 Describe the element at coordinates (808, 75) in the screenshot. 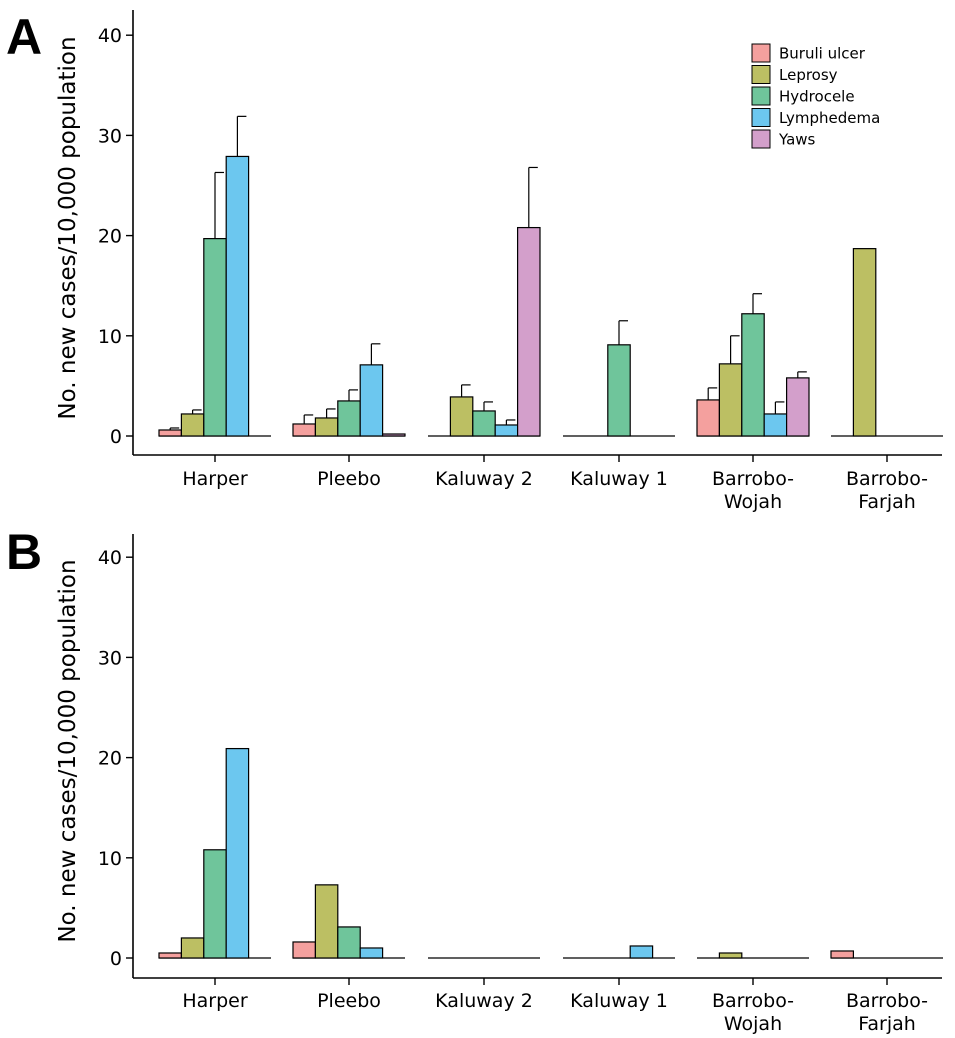

I see `legend-label: Leprosy` at that location.